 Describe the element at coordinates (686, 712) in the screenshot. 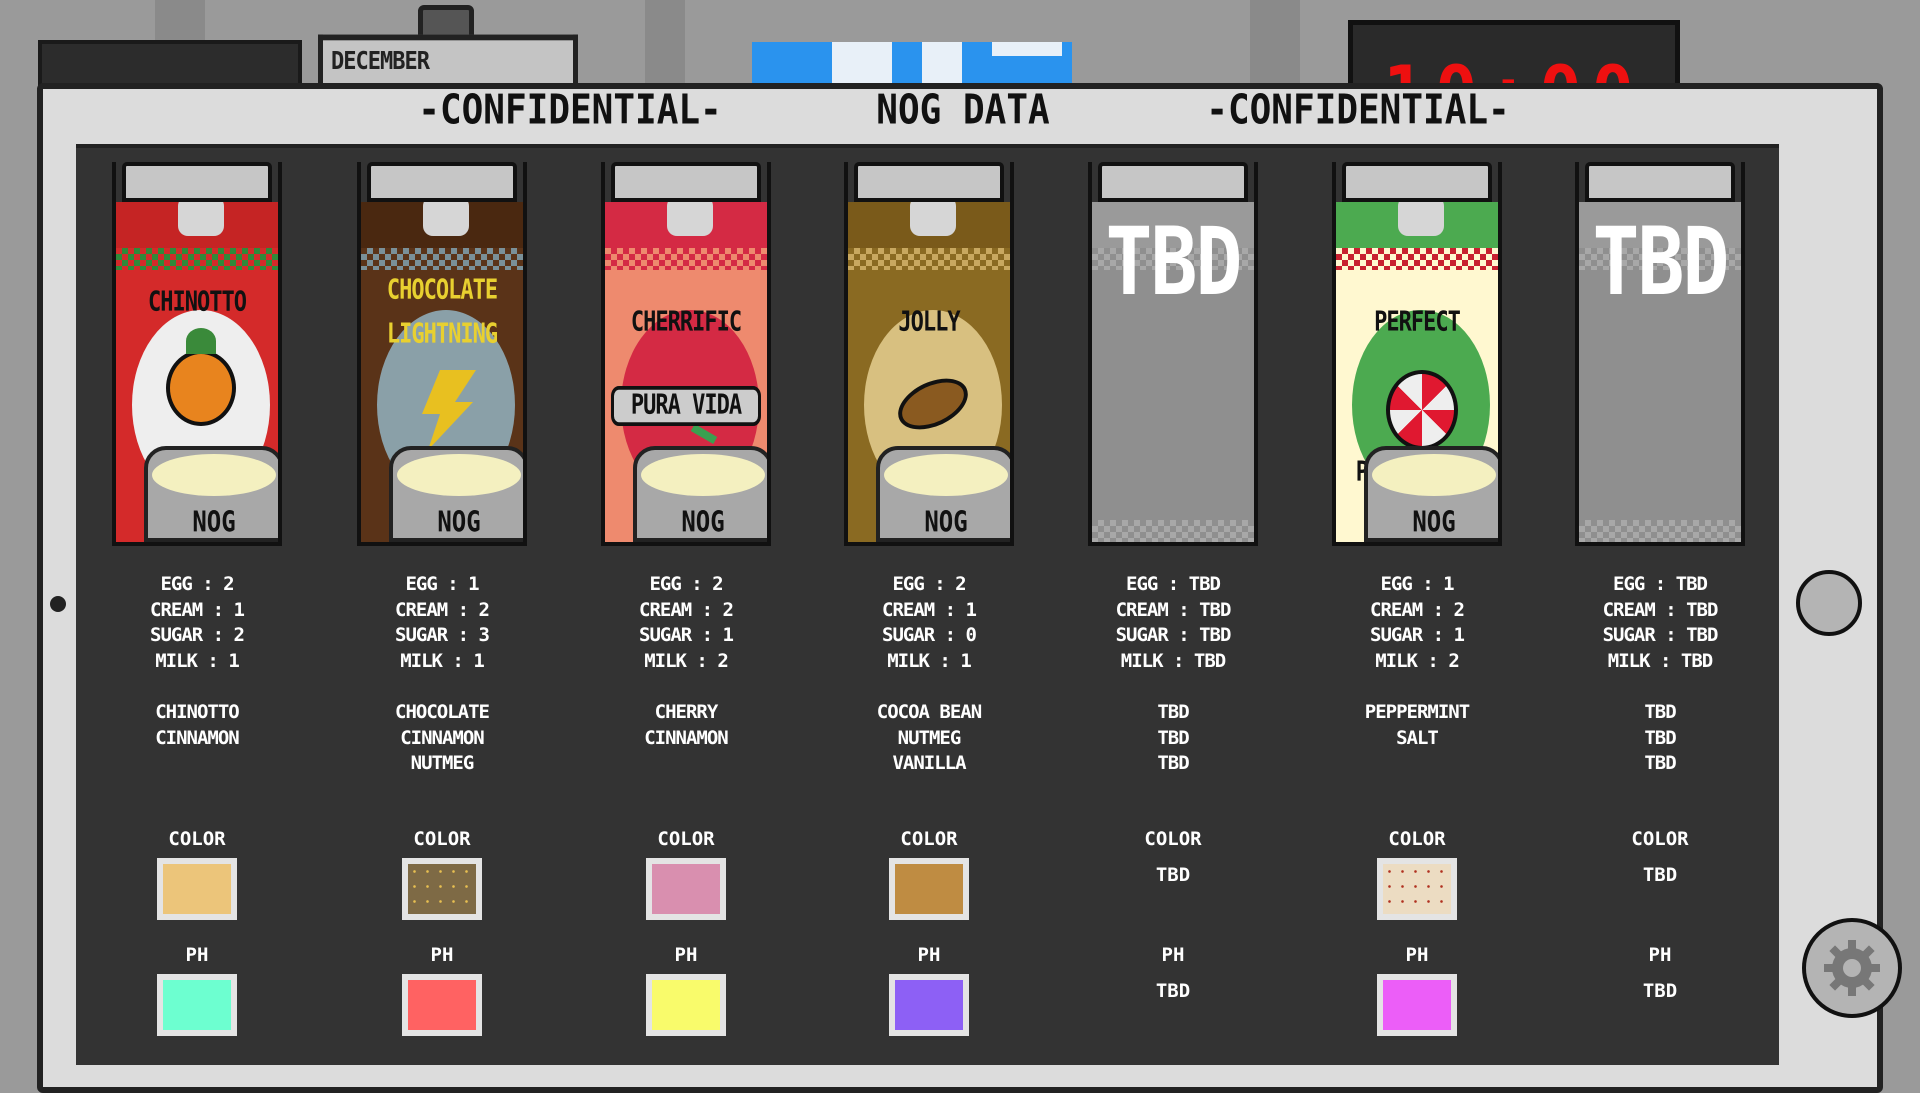

I see `flavor-item: CHERRY` at that location.